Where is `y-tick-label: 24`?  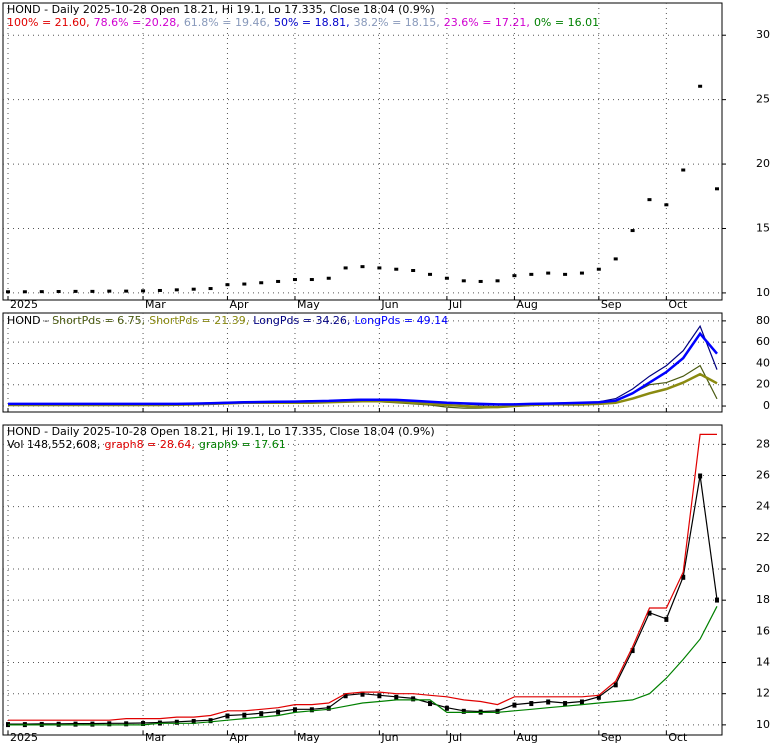 y-tick-label: 24 is located at coordinates (763, 506).